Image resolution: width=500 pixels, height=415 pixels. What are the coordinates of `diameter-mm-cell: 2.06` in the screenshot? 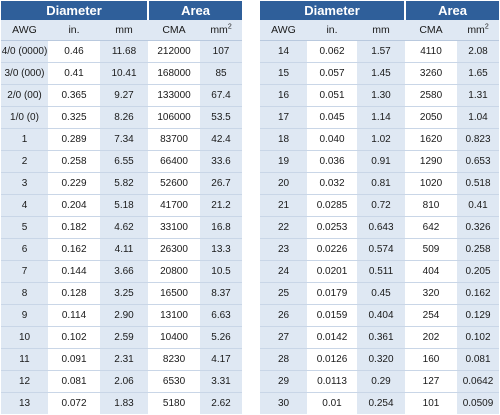 It's located at (124, 381).